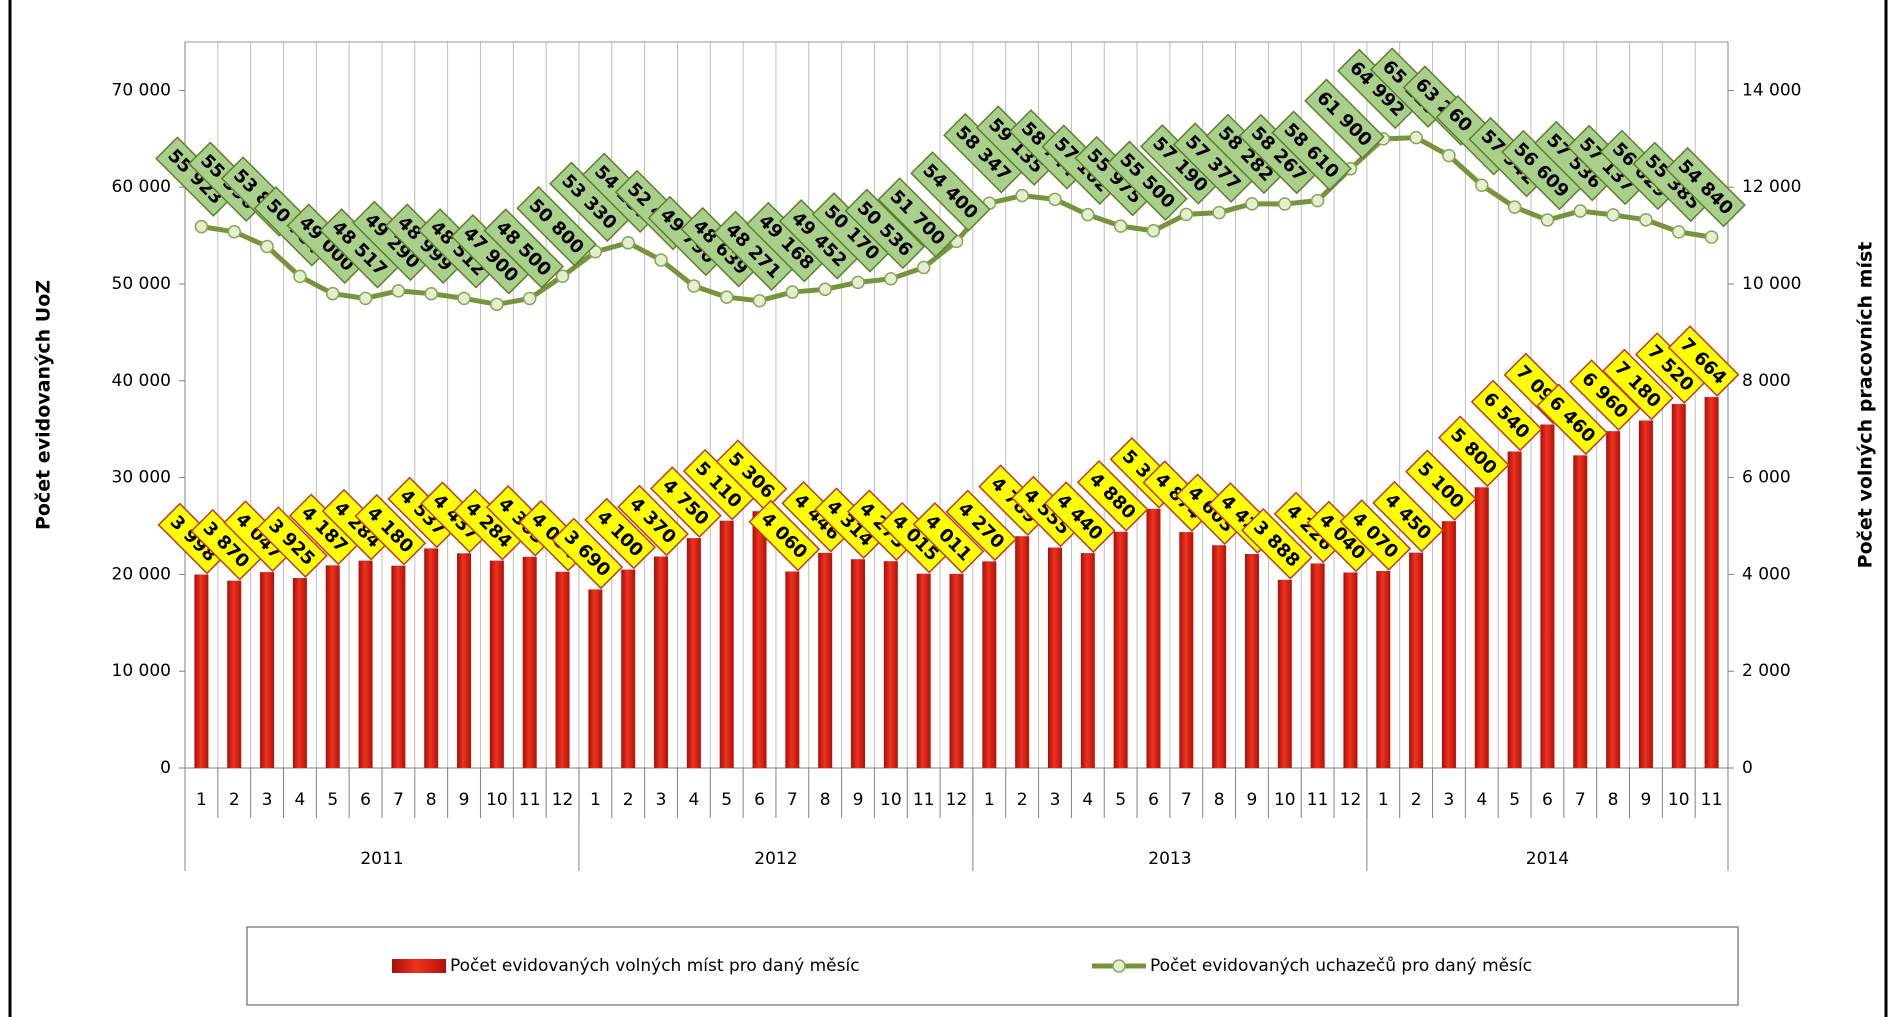 The width and height of the screenshot is (1892, 1017). Describe the element at coordinates (1766, 478) in the screenshot. I see `y2-tick-label: 6 000` at that location.